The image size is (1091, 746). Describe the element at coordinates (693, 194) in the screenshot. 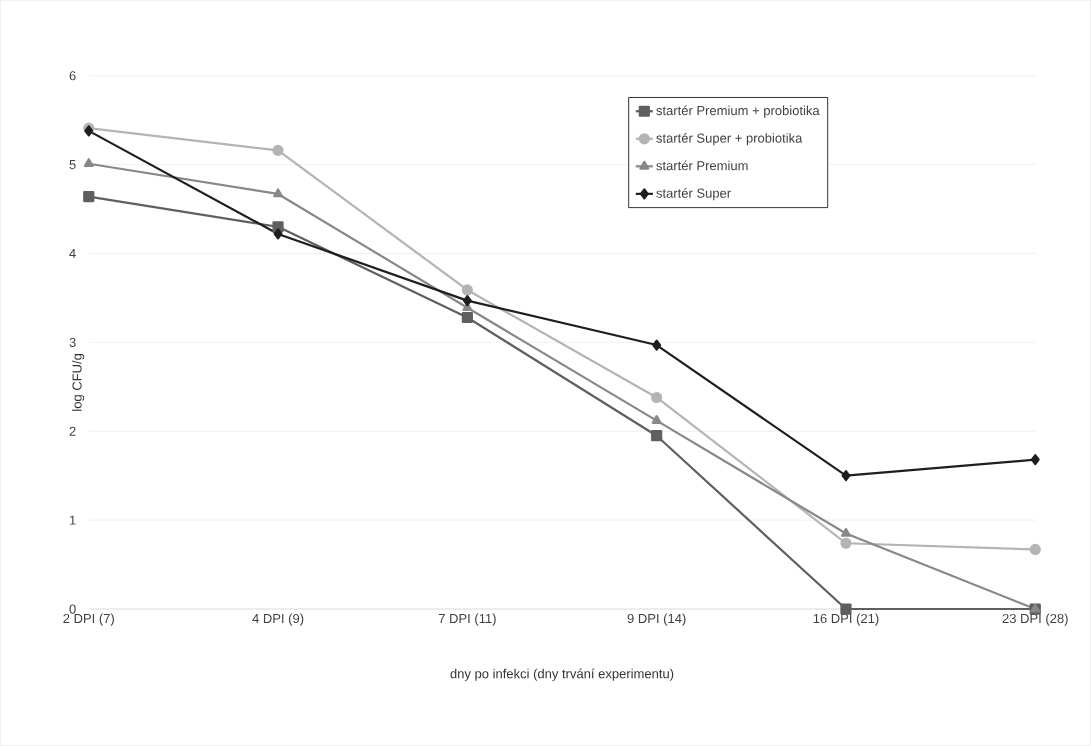

I see `legend-label: startér Super` at that location.